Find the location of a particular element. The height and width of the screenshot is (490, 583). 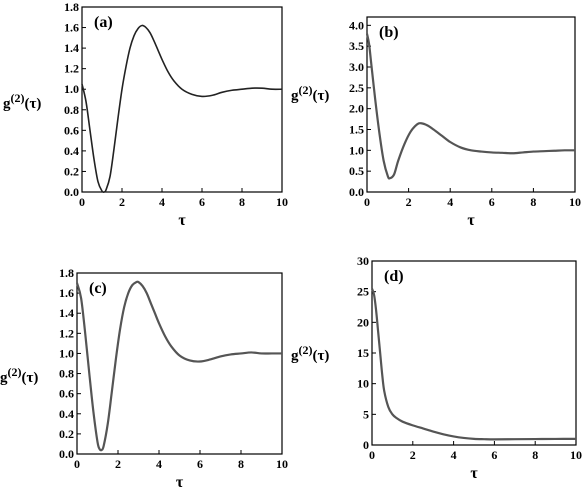

y-tick-label: 10 is located at coordinates (363, 384).